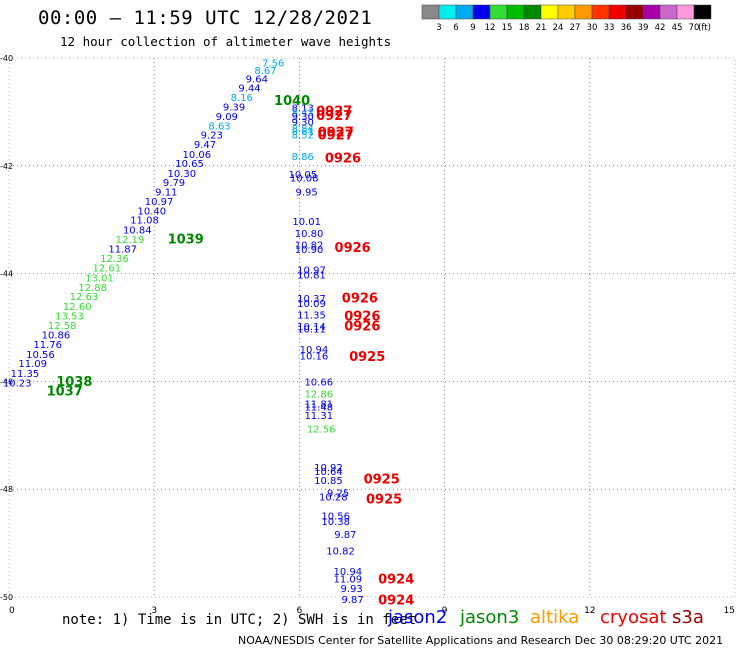 Image resolution: width=740 pixels, height=650 pixels. Describe the element at coordinates (490, 28) in the screenshot. I see `color-scale-label: 12` at that location.